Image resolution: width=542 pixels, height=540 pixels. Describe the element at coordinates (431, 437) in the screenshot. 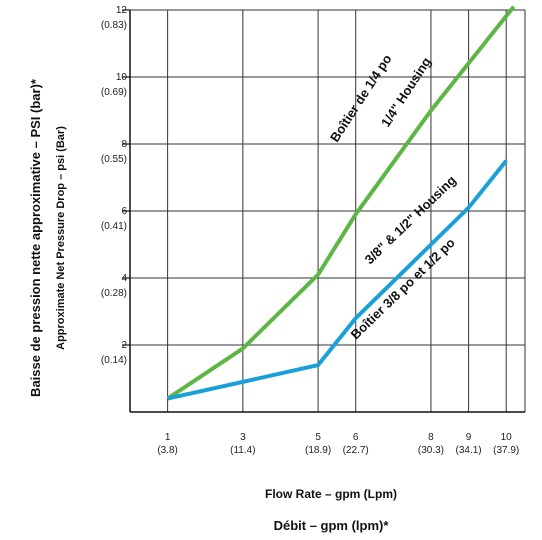

I see `x-tick-label: 8` at that location.